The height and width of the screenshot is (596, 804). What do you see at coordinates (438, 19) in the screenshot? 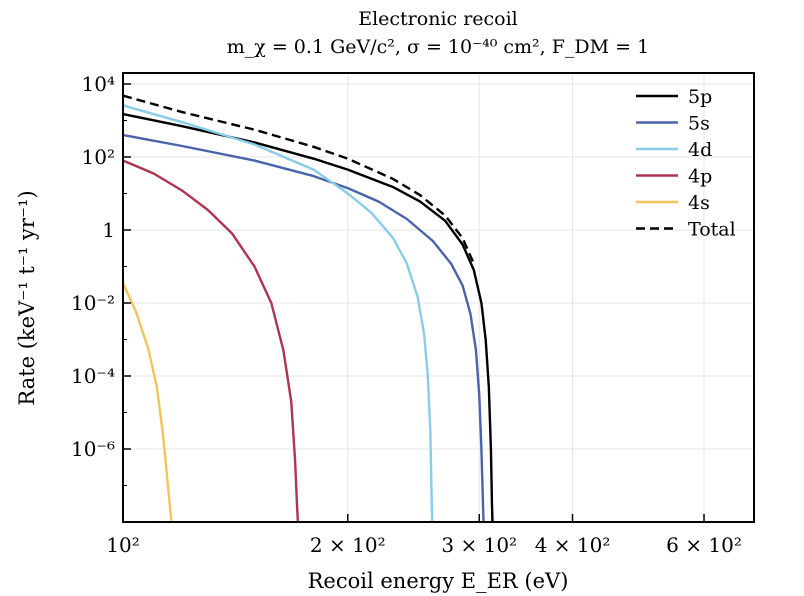
I see `chart-title: Electronic recoil` at bounding box center [438, 19].